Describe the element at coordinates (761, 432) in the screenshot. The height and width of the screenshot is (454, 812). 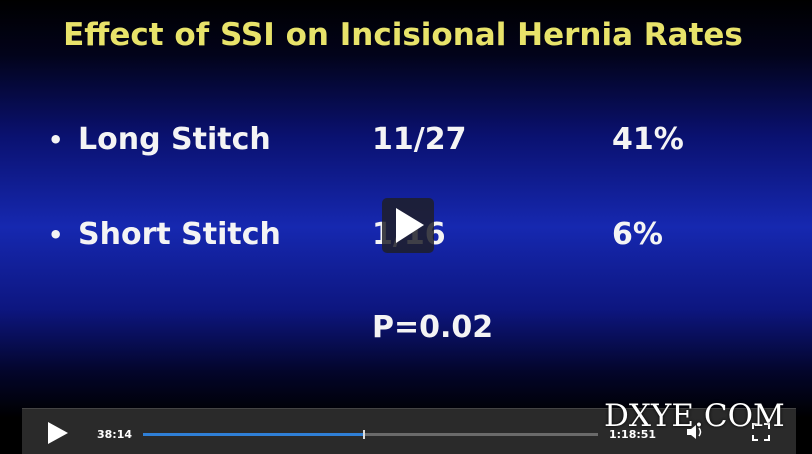
I see `fullscreen-button` at that location.